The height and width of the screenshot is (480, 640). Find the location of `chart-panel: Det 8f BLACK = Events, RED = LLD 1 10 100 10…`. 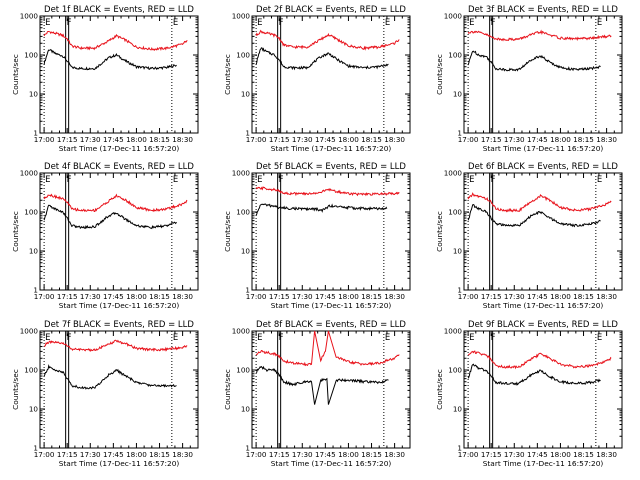

chart-panel: Det 8f BLACK = Events, RED = LLD 1 10 100 10… is located at coordinates (317, 394).